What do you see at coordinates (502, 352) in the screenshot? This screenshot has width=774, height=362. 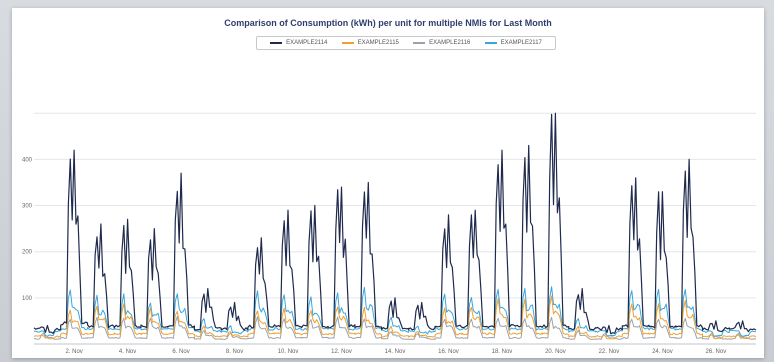 I see `x-tick-label: 18. Nov` at bounding box center [502, 352].